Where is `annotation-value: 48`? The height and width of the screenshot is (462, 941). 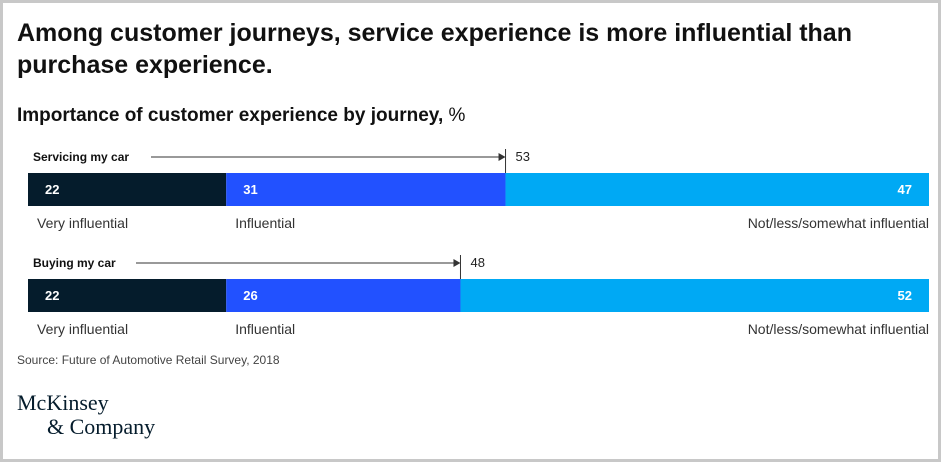
annotation-value: 48 is located at coordinates (477, 262).